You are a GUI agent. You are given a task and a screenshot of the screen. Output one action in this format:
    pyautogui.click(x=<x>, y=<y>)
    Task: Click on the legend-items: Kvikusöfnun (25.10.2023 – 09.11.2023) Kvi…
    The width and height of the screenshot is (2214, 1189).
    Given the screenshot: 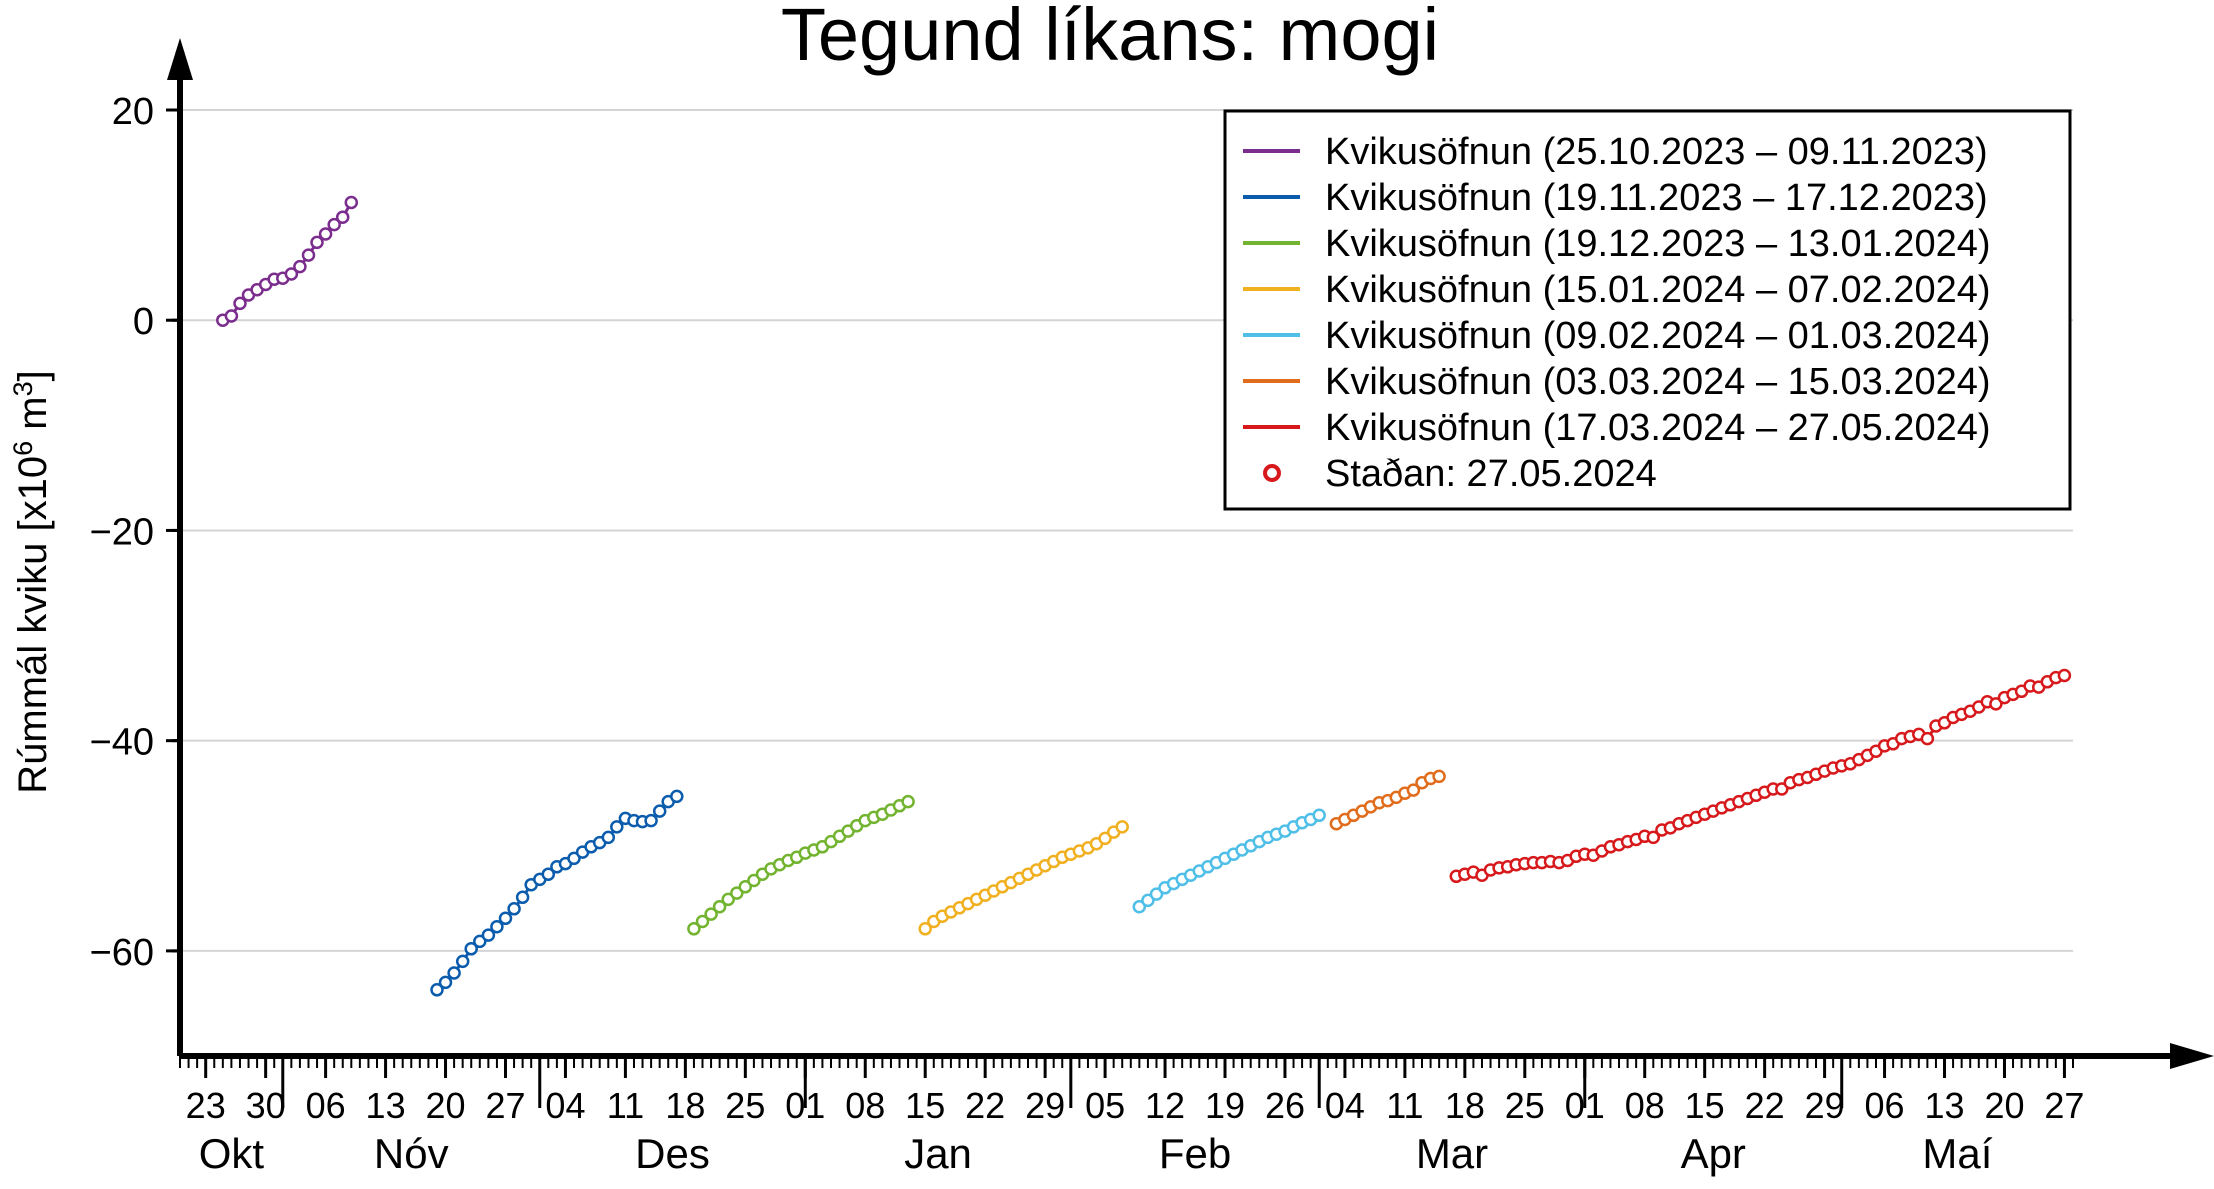 What is the action you would take?
    pyautogui.click(x=1617, y=290)
    